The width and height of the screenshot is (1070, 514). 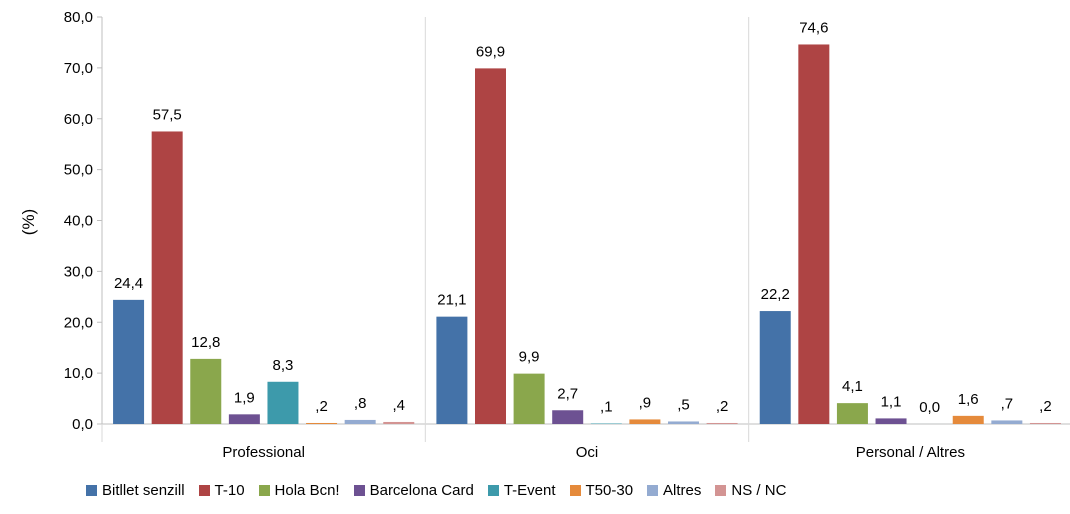 I want to click on data-label: ,8, so click(x=360, y=403).